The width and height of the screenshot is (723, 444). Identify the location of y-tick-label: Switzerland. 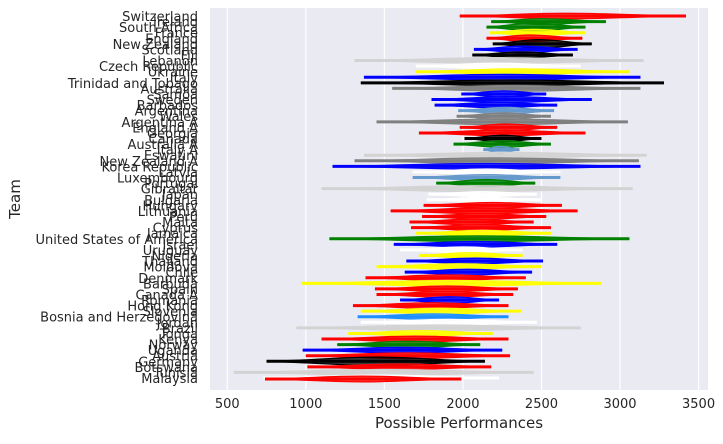
(160, 17).